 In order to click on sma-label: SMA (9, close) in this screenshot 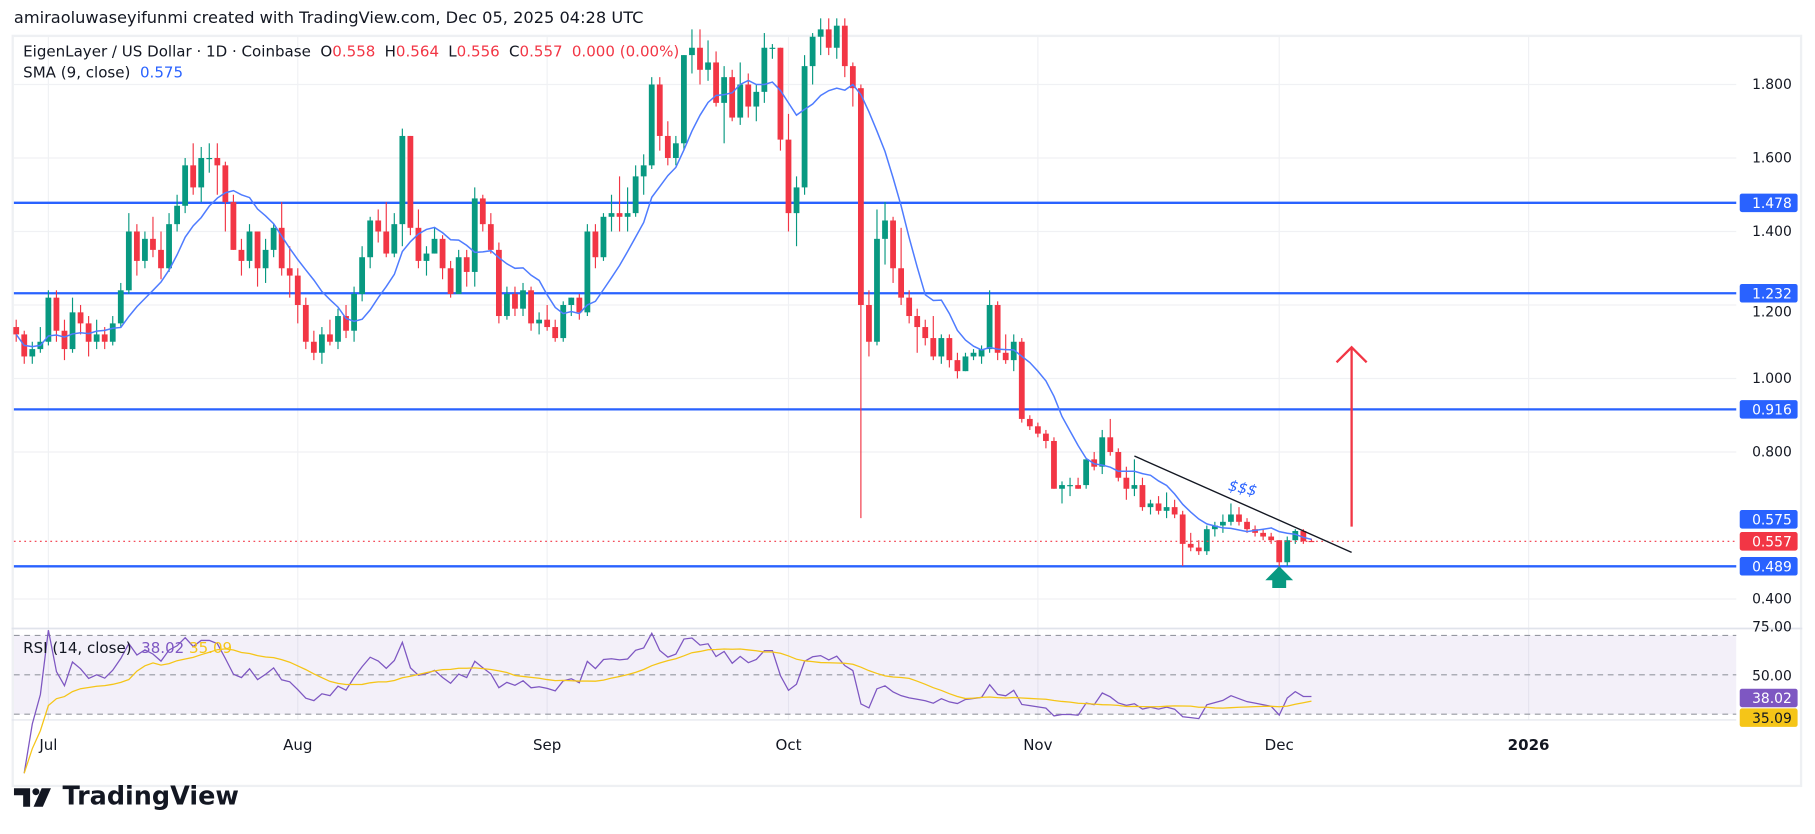, I will do `click(77, 73)`.